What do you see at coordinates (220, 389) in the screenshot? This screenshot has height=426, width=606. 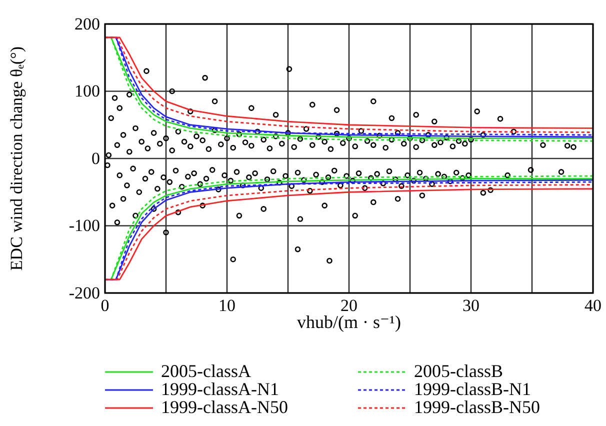 I see `legend-label: 1999-classA-N1` at bounding box center [220, 389].